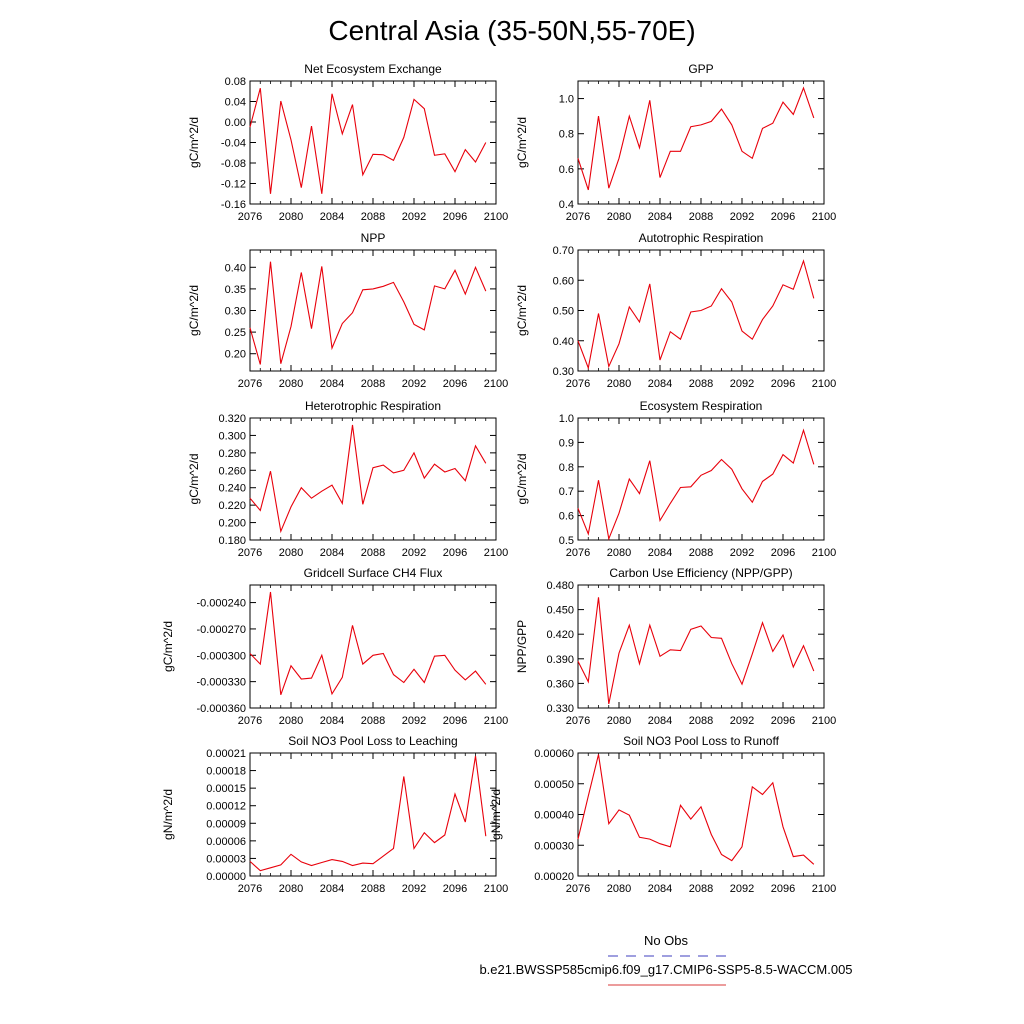  Describe the element at coordinates (232, 506) in the screenshot. I see `y-tick-label: 0.220` at that location.